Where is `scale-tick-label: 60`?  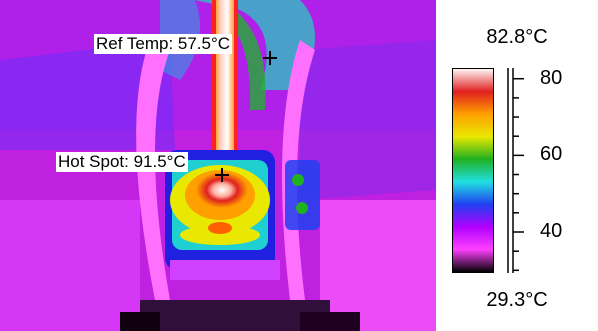
scale-tick-label: 60 is located at coordinates (551, 154).